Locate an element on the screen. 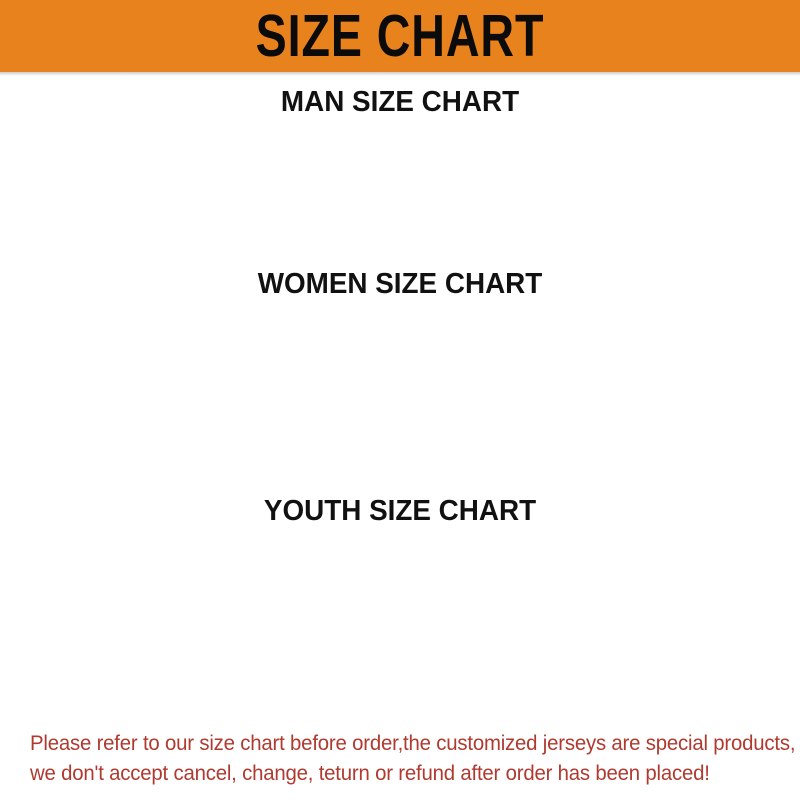 The width and height of the screenshot is (800, 800). page-title: SIZE CHART is located at coordinates (400, 36).